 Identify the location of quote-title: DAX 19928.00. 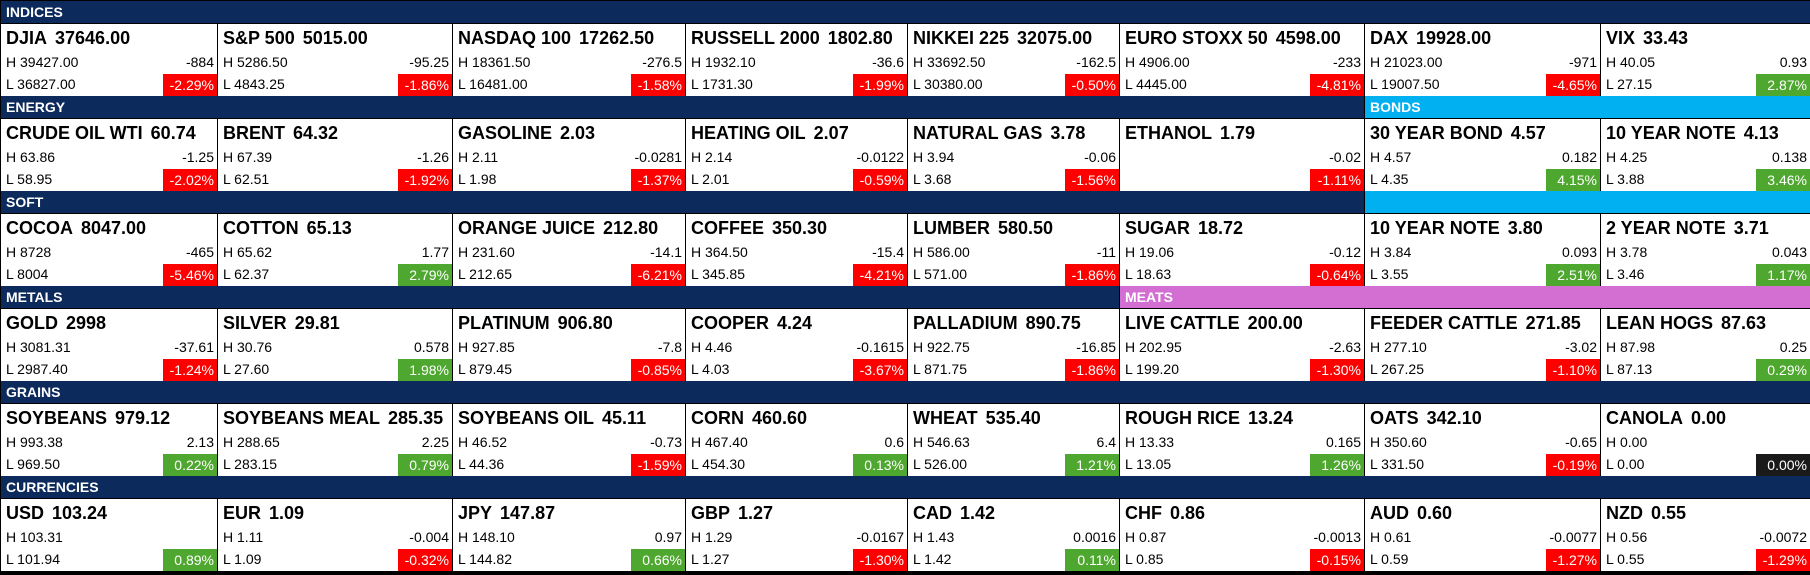
(1430, 38).